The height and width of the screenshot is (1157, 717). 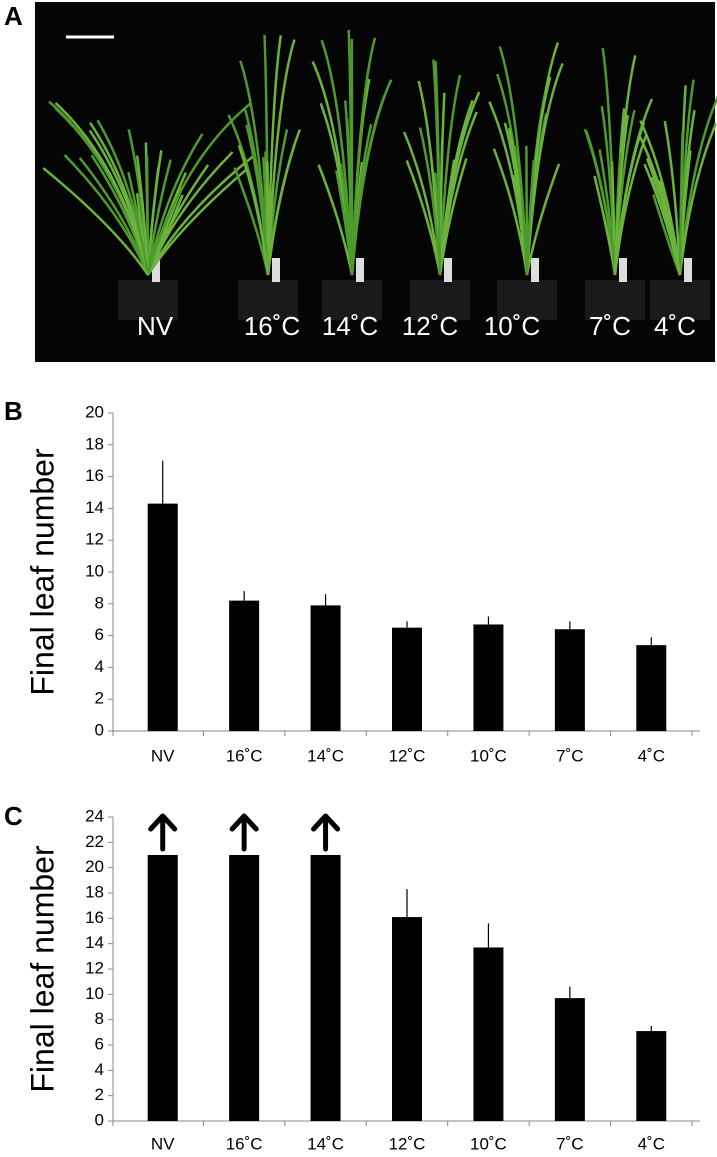 What do you see at coordinates (430, 326) in the screenshot?
I see `photo-label: 12˚C` at bounding box center [430, 326].